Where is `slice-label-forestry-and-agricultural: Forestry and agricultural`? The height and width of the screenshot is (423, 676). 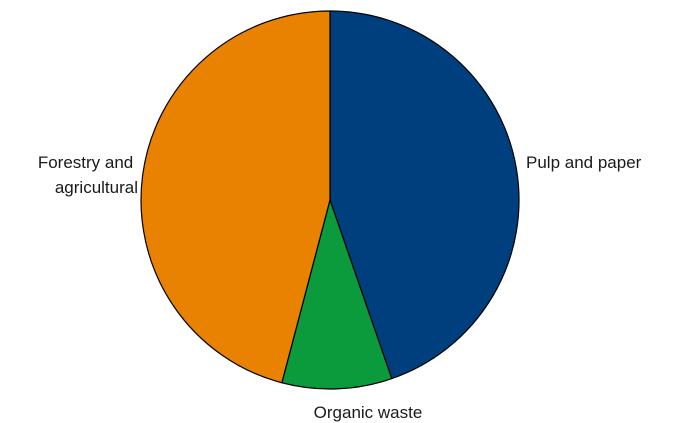
slice-label-forestry-and-agricultural: Forestry and agricultural is located at coordinates (88, 175).